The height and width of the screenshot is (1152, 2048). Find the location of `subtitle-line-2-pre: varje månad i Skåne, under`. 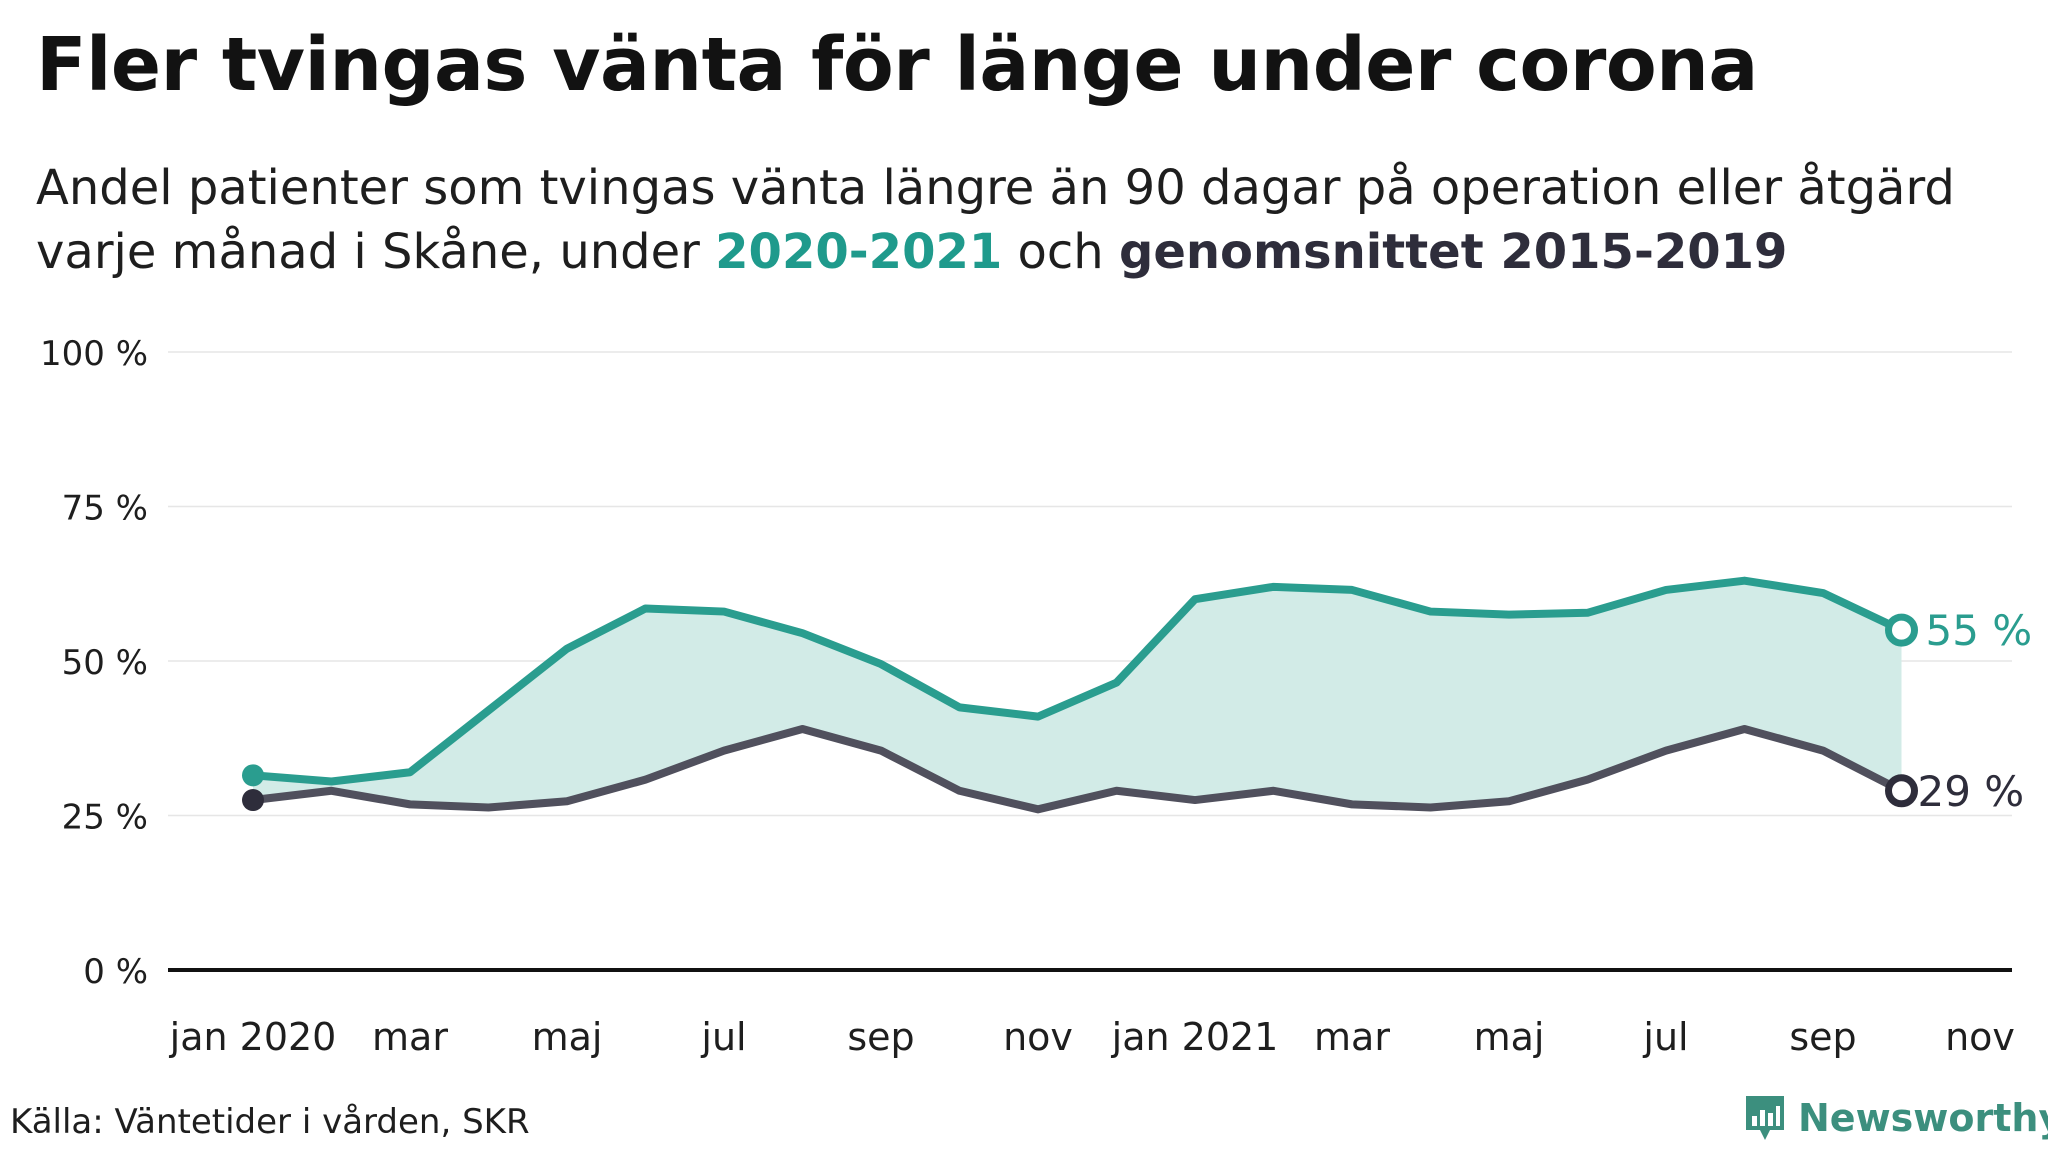

subtitle-line-2-pre: varje månad i Skåne, under is located at coordinates (376, 252).